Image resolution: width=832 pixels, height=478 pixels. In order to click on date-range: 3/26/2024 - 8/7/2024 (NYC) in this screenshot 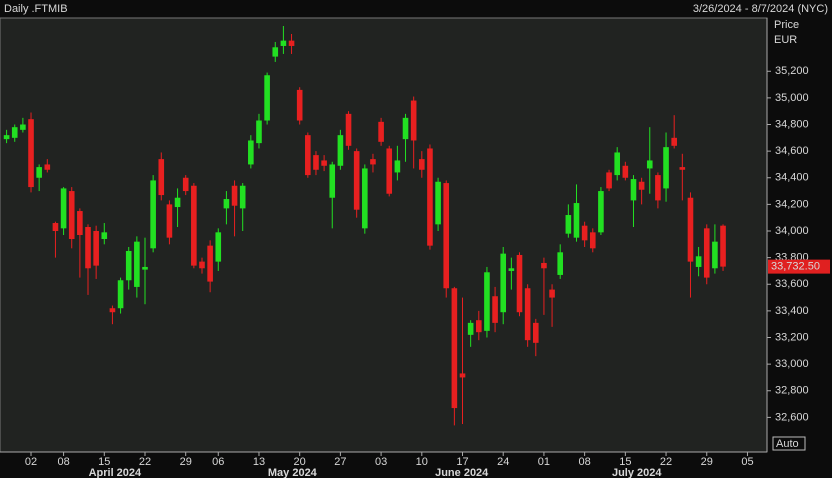, I will do `click(760, 9)`.